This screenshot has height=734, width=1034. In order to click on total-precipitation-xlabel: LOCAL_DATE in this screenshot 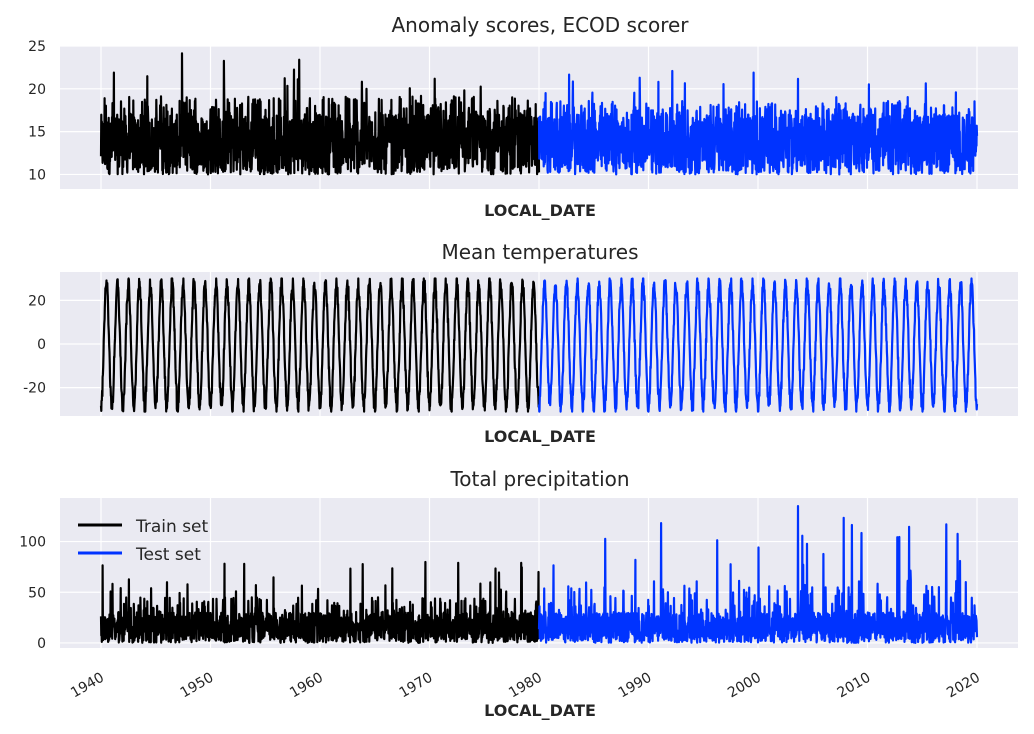, I will do `click(540, 710)`.